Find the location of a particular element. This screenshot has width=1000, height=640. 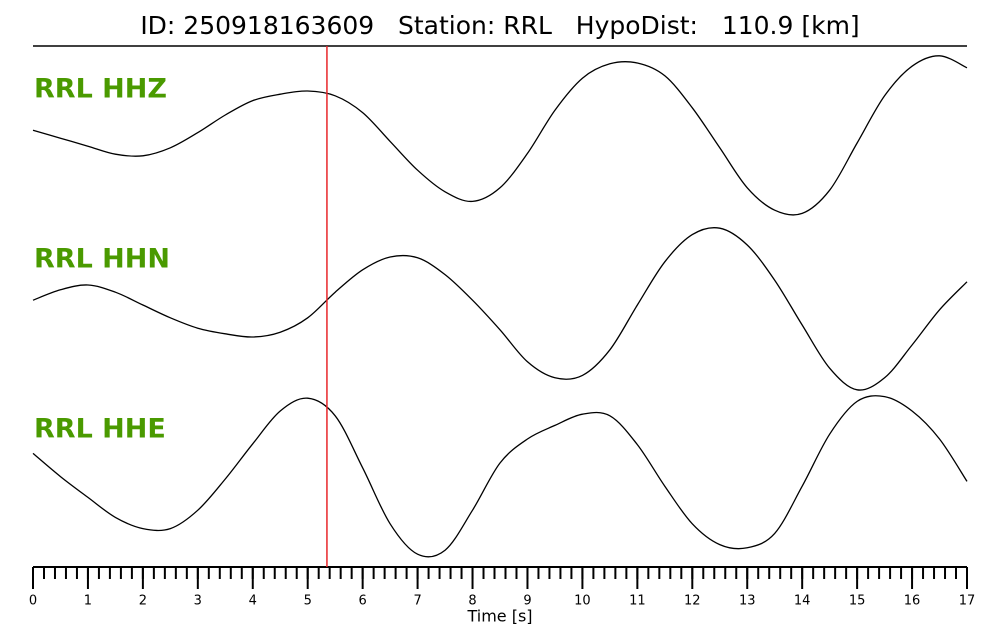

x-tick-label: 9 is located at coordinates (527, 601).